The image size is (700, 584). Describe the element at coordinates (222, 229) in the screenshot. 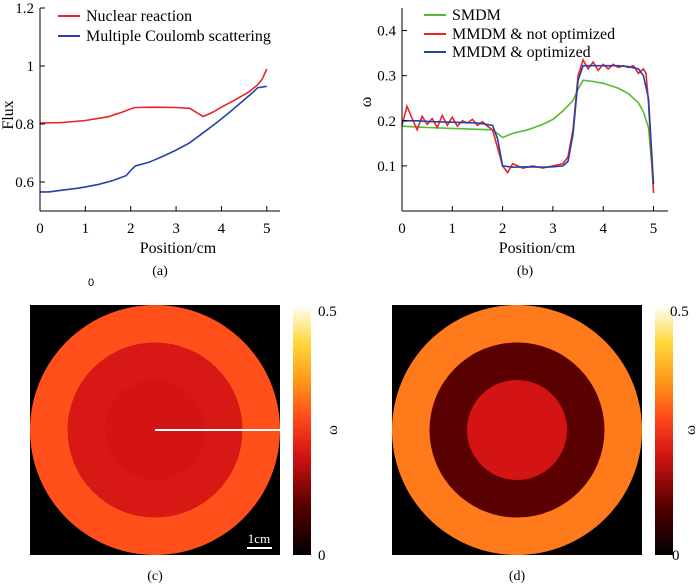

I see `panel-a-xtick-label-4: 4` at that location.